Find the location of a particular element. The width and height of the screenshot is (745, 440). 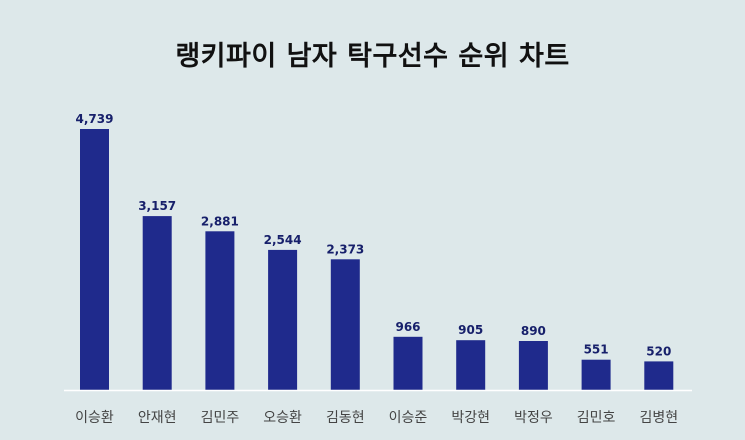

value-label-6: 966 is located at coordinates (407, 327).